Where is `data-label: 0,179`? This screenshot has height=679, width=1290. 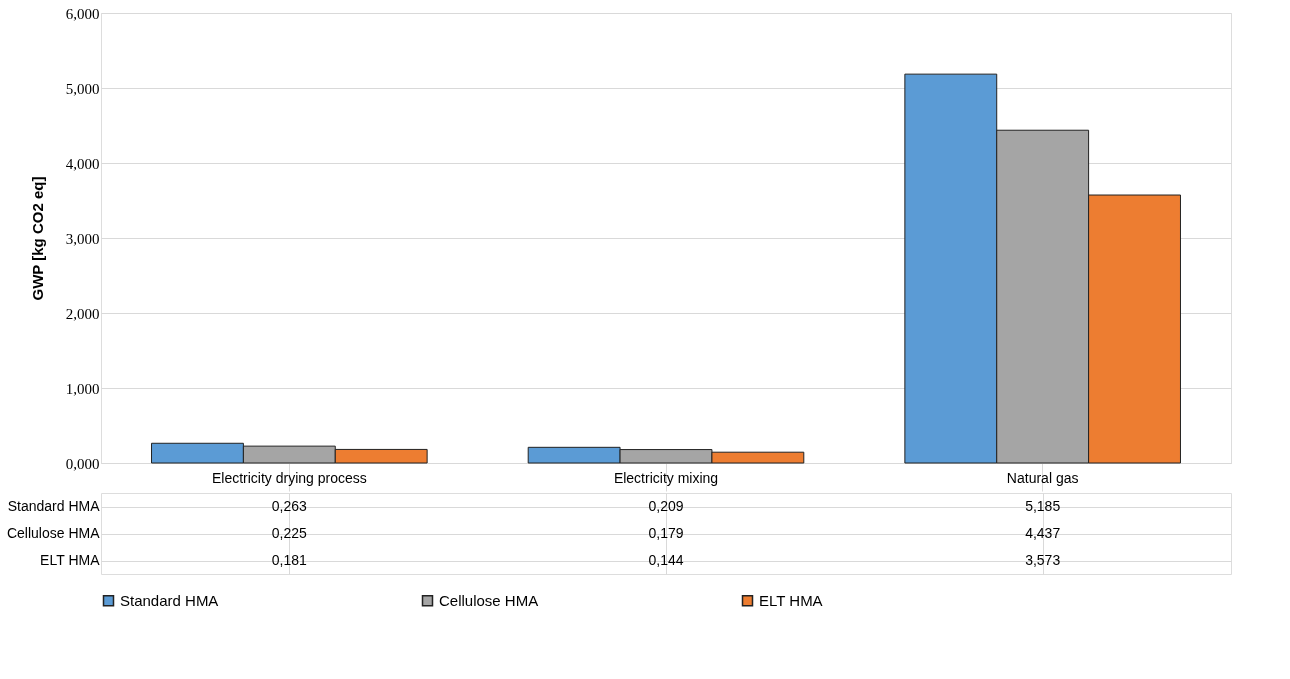
data-label: 0,179 is located at coordinates (666, 532).